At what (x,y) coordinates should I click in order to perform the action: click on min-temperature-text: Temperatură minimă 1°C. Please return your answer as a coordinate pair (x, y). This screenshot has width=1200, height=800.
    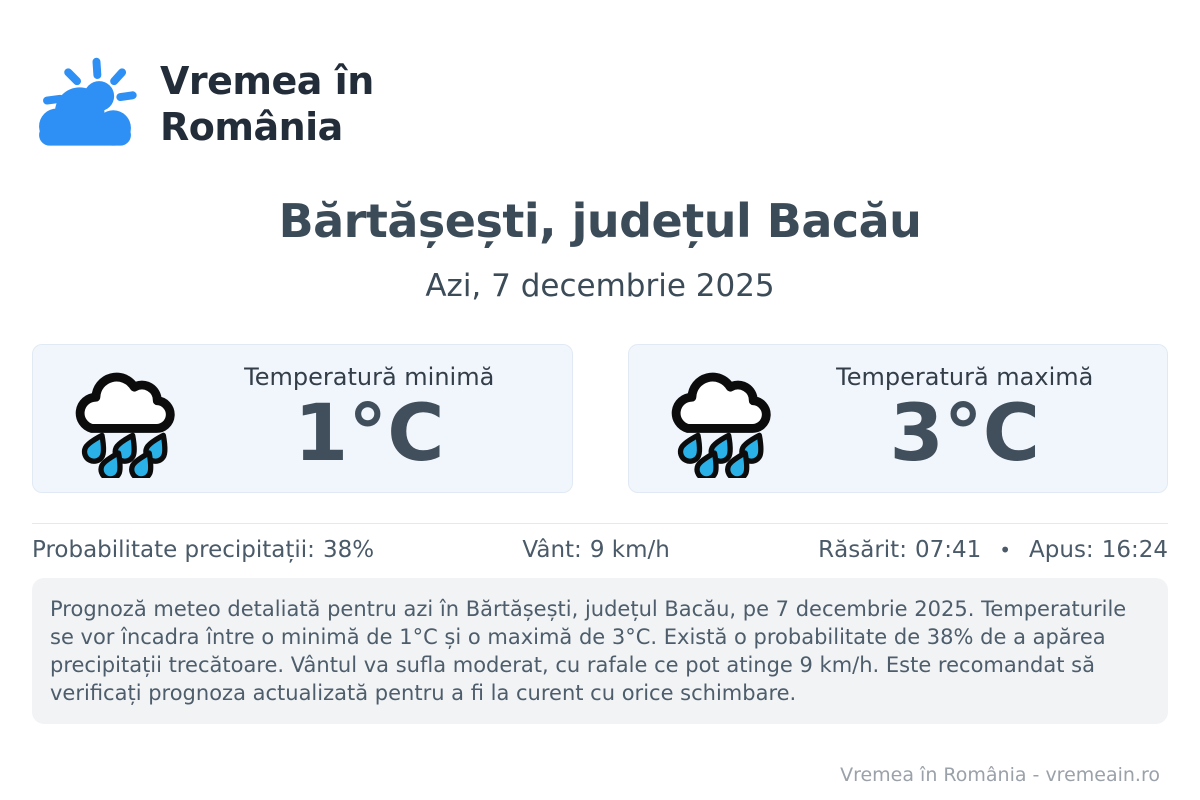
    Looking at the image, I should click on (369, 419).